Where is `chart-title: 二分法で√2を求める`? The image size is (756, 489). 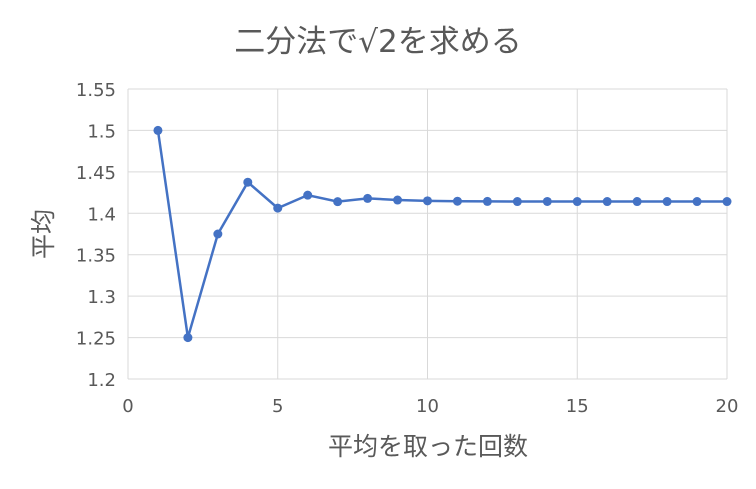
chart-title: 二分法で√2を求める is located at coordinates (377, 42).